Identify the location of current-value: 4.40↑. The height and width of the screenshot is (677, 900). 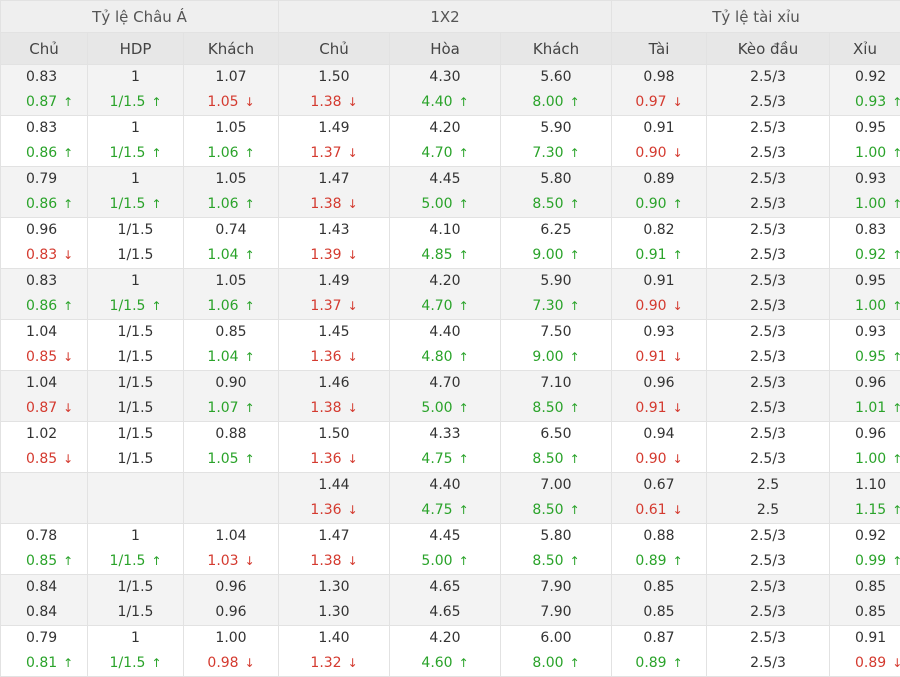
(445, 102).